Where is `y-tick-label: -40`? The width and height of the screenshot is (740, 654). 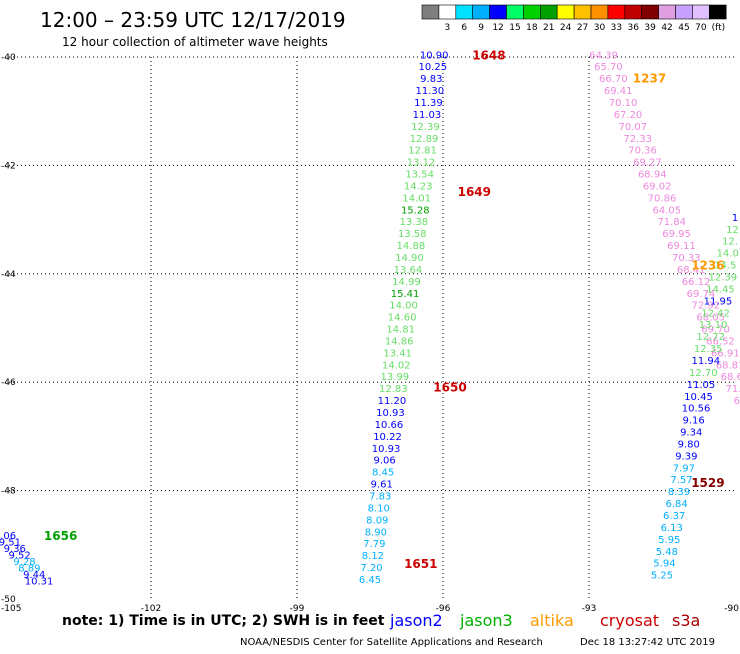
y-tick-label: -40 is located at coordinates (8, 58).